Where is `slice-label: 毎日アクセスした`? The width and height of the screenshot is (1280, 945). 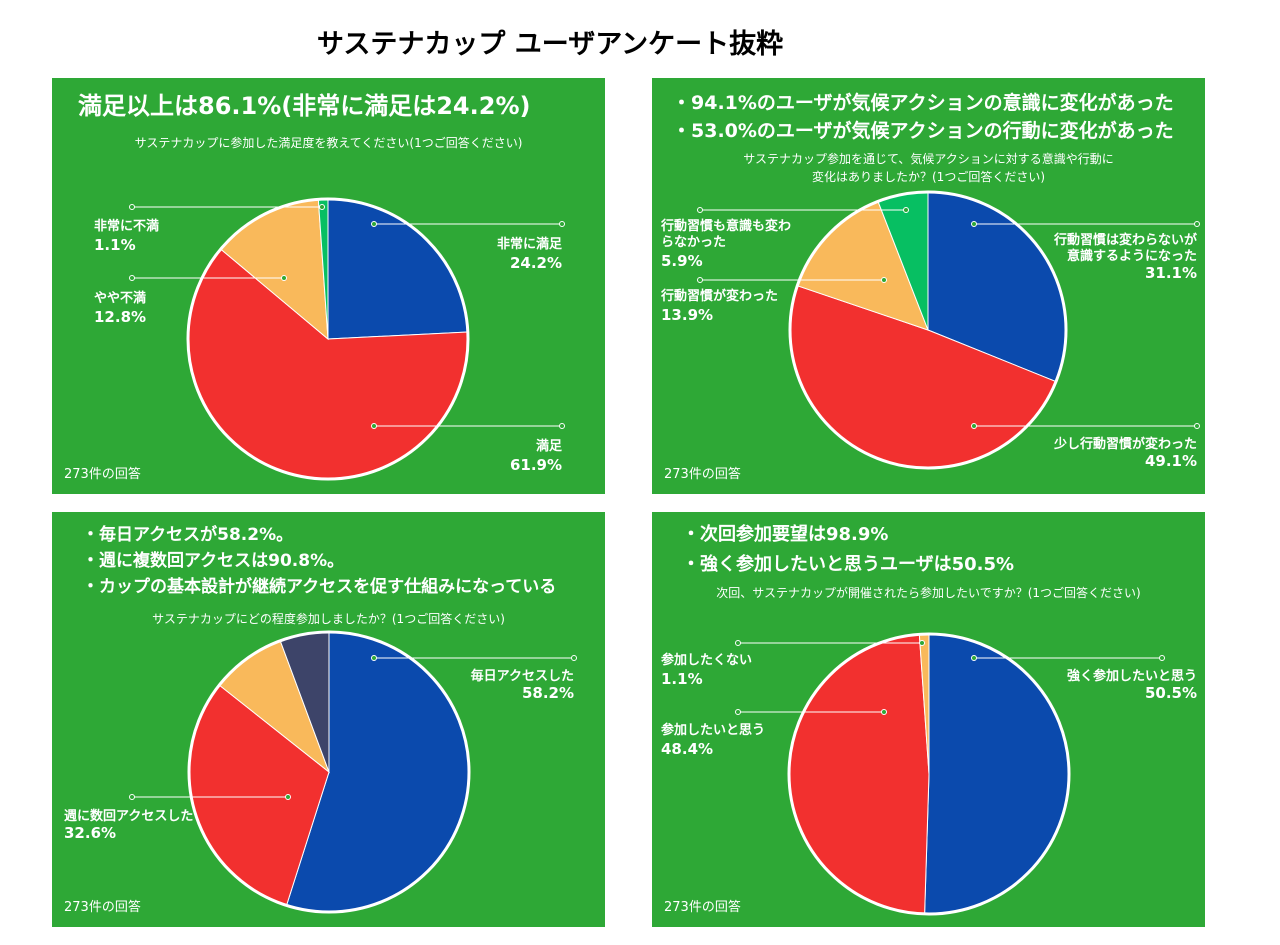 slice-label: 毎日アクセスした is located at coordinates (522, 676).